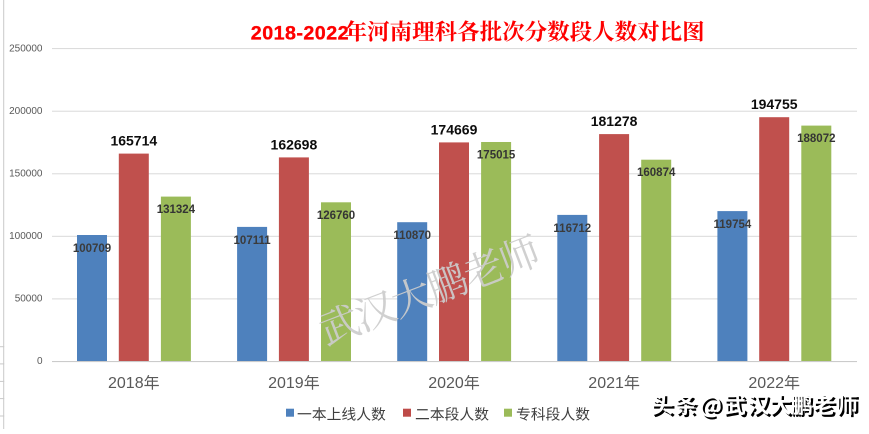 This screenshot has width=869, height=434. What do you see at coordinates (733, 225) in the screenshot?
I see `svg-text: 119754` at bounding box center [733, 225].